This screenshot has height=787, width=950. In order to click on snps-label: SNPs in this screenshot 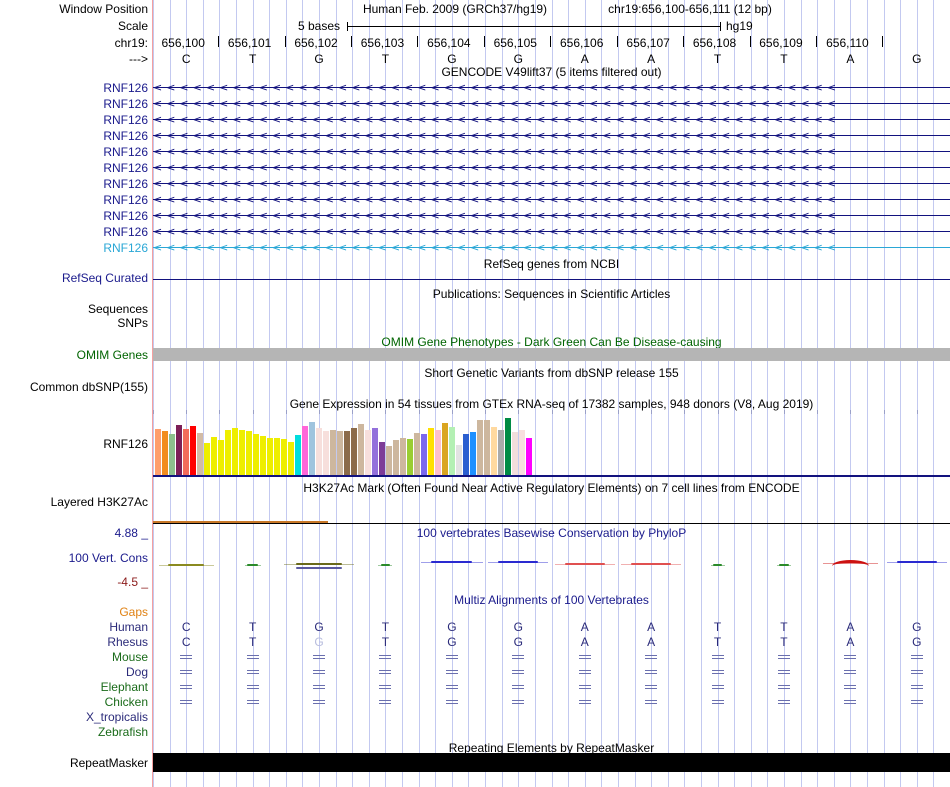, I will do `click(132, 323)`.